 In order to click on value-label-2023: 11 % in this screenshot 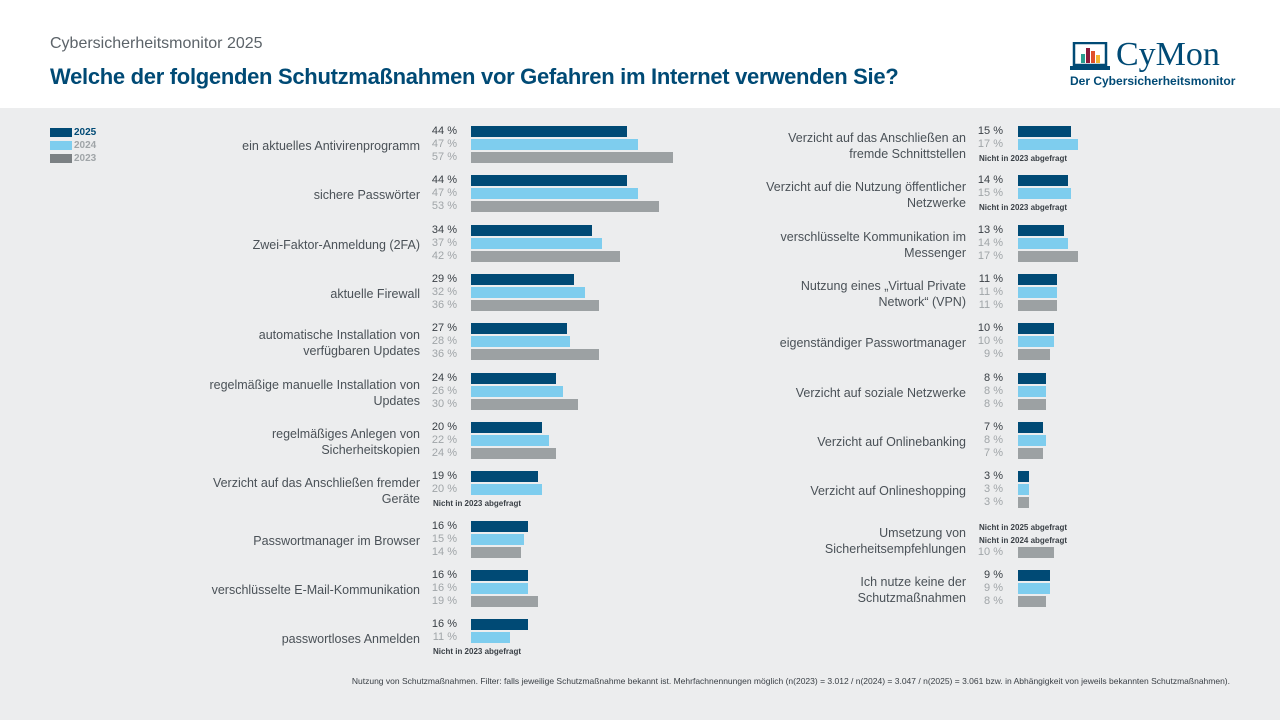, I will do `click(990, 305)`.